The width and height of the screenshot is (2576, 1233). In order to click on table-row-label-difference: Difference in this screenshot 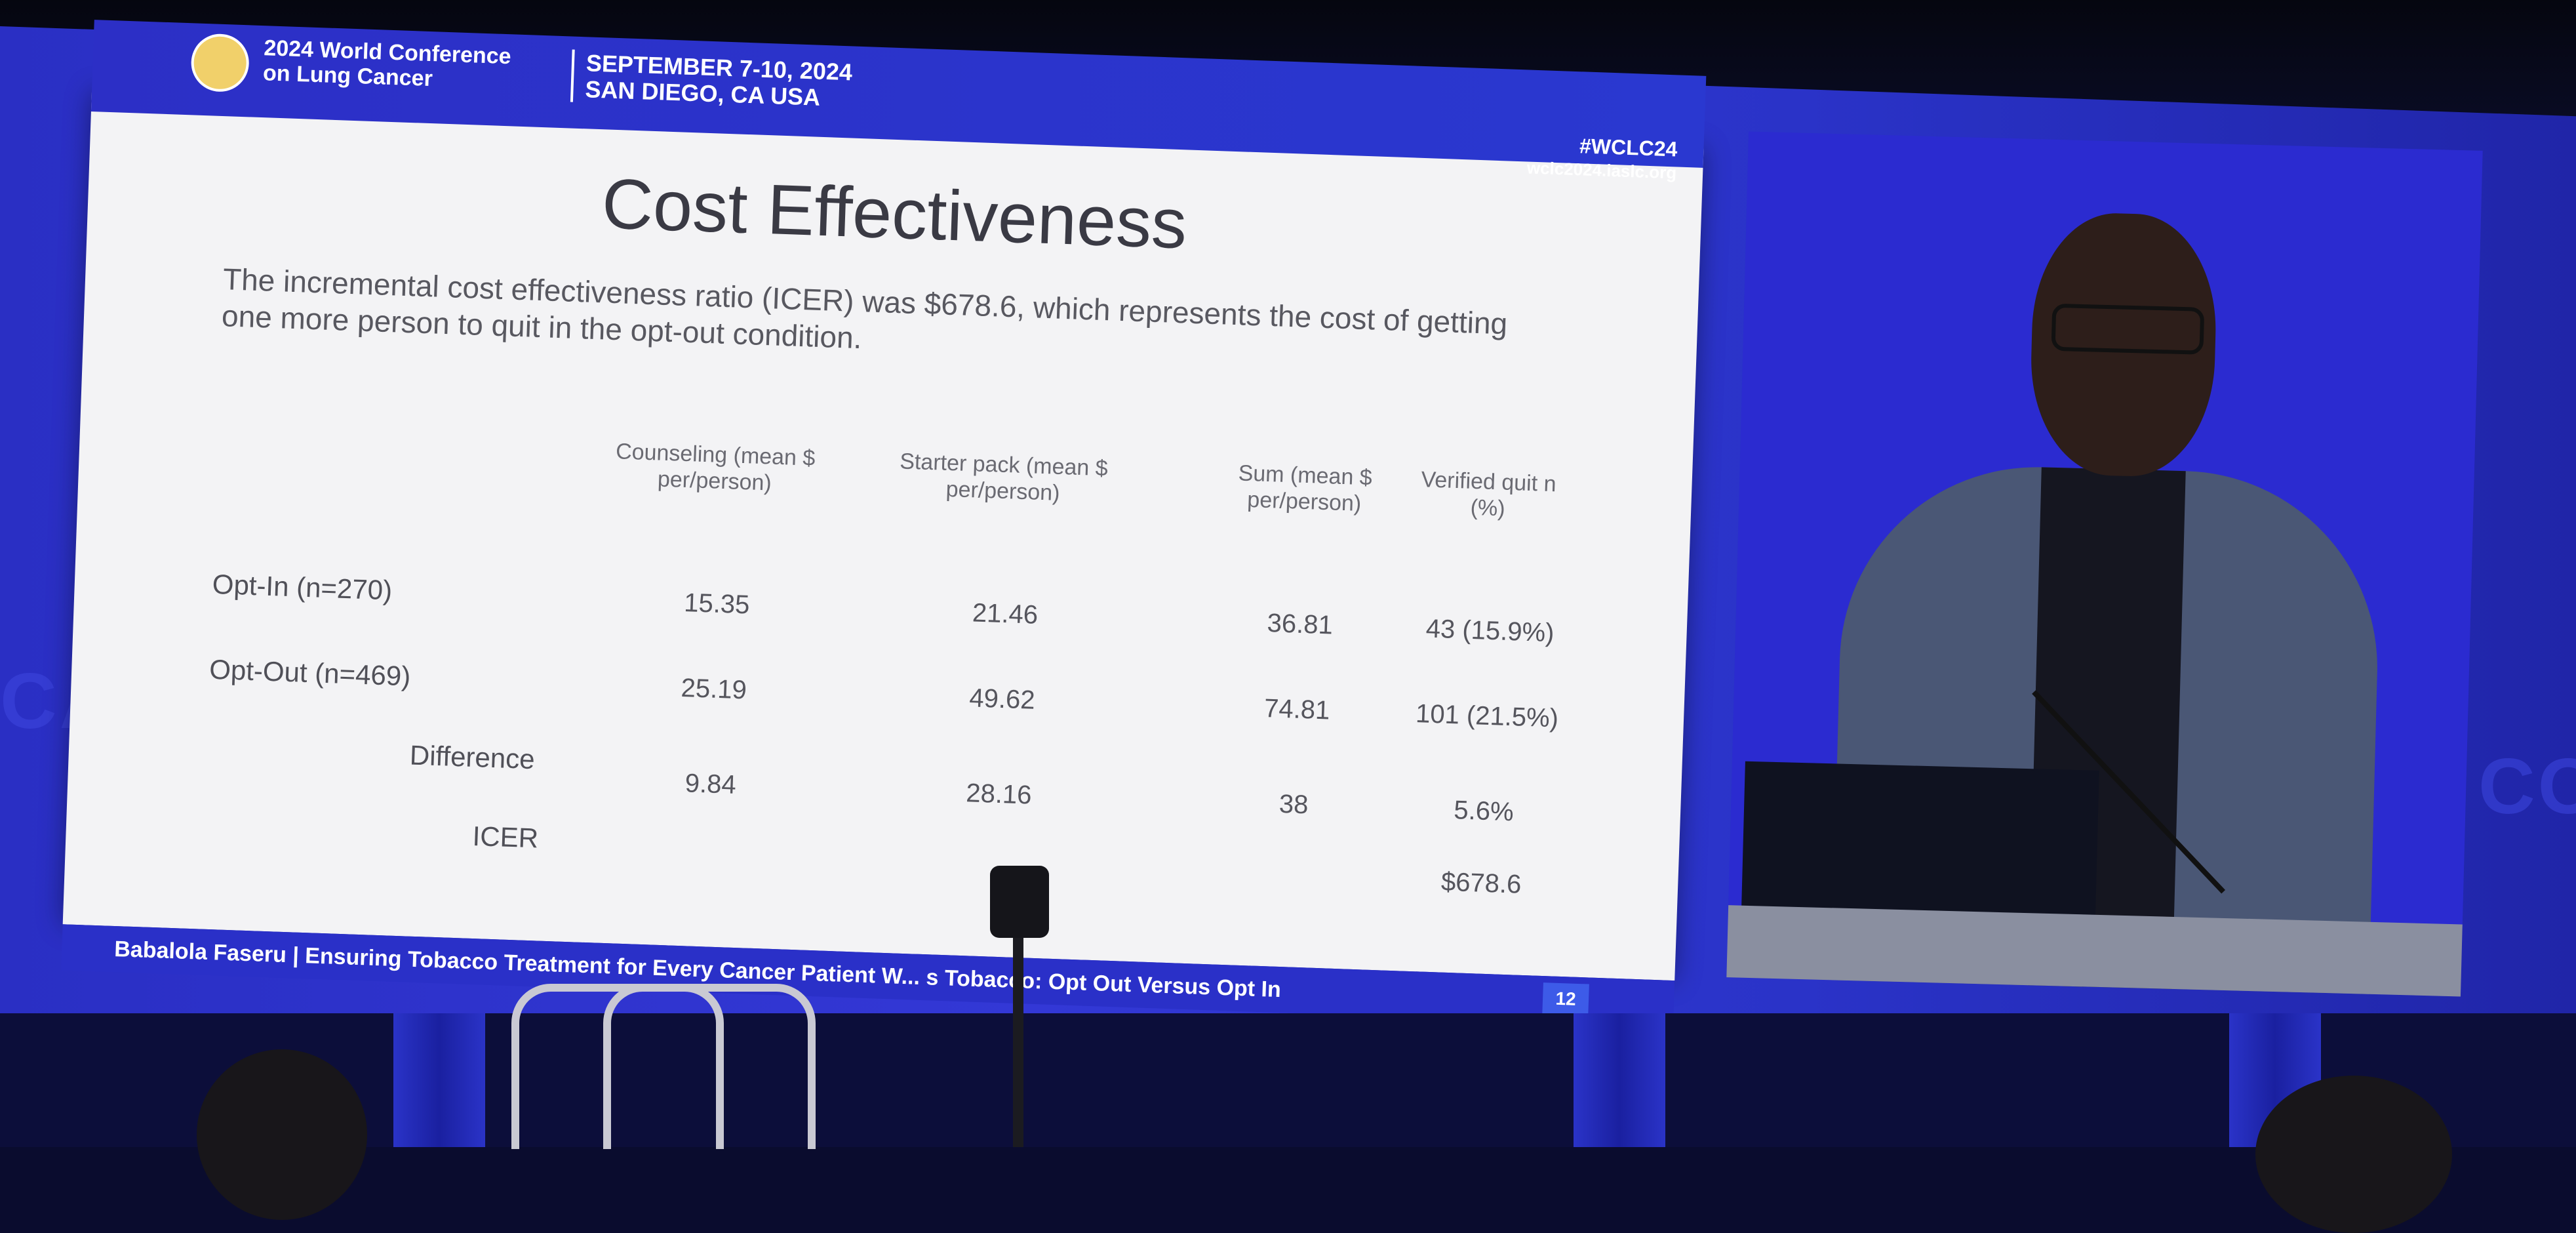, I will do `click(472, 757)`.